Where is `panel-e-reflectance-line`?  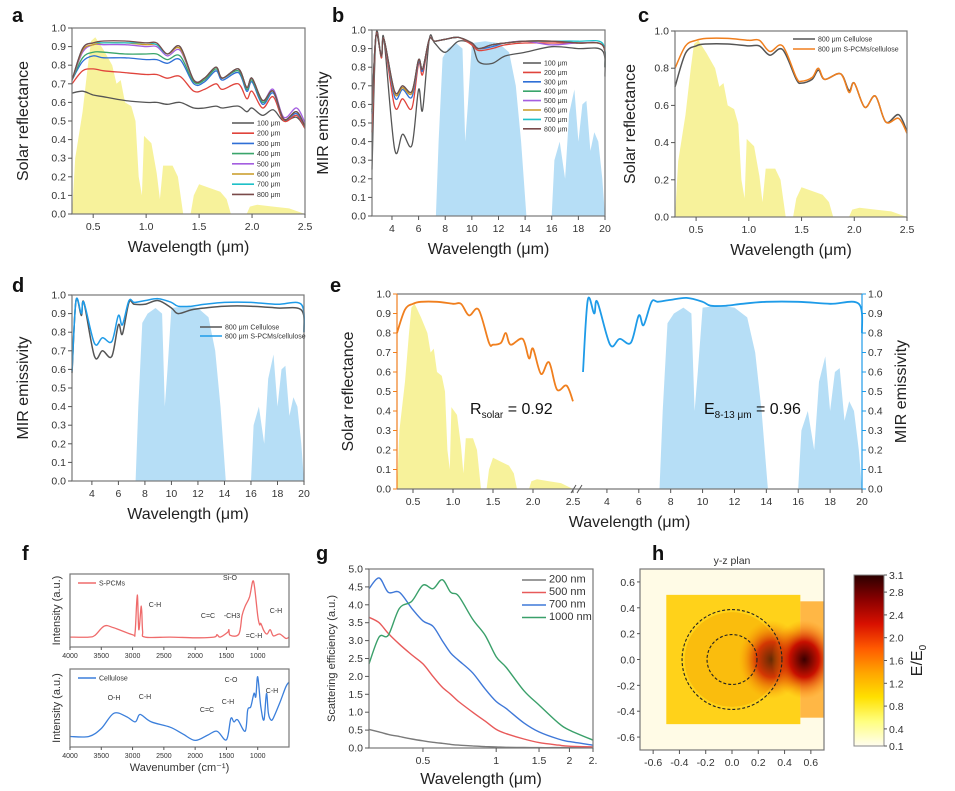 panel-e-reflectance-line is located at coordinates (485, 351).